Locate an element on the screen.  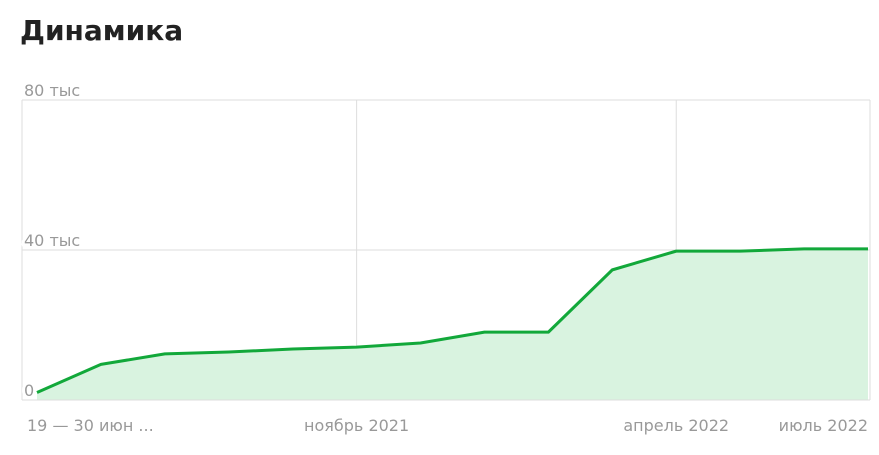
y-tick-label: 0 is located at coordinates (29, 390).